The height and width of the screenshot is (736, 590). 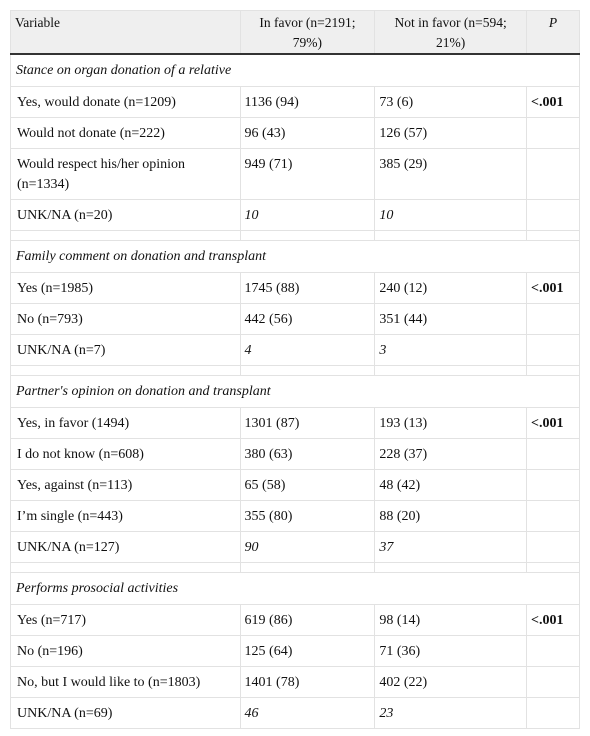 I want to click on section-row: Performs prosocial activities, so click(x=295, y=588).